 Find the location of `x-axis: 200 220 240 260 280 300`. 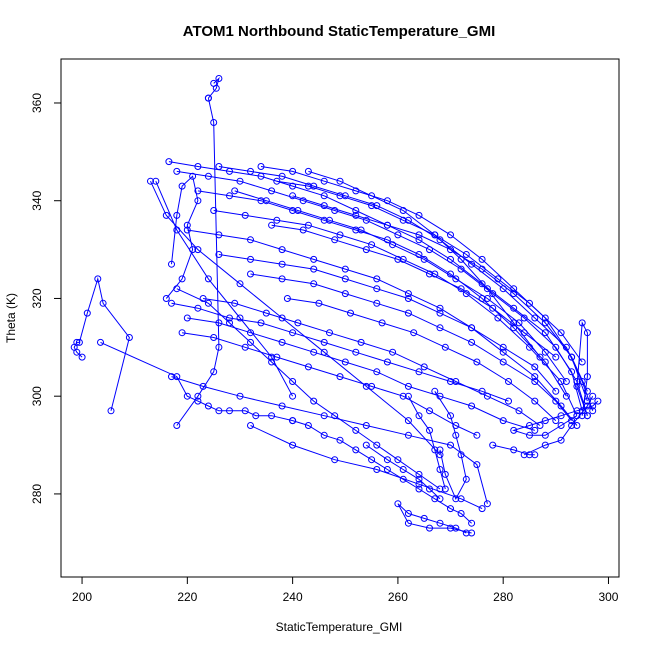

x-axis: 200 220 240 260 280 300 is located at coordinates (345, 590).